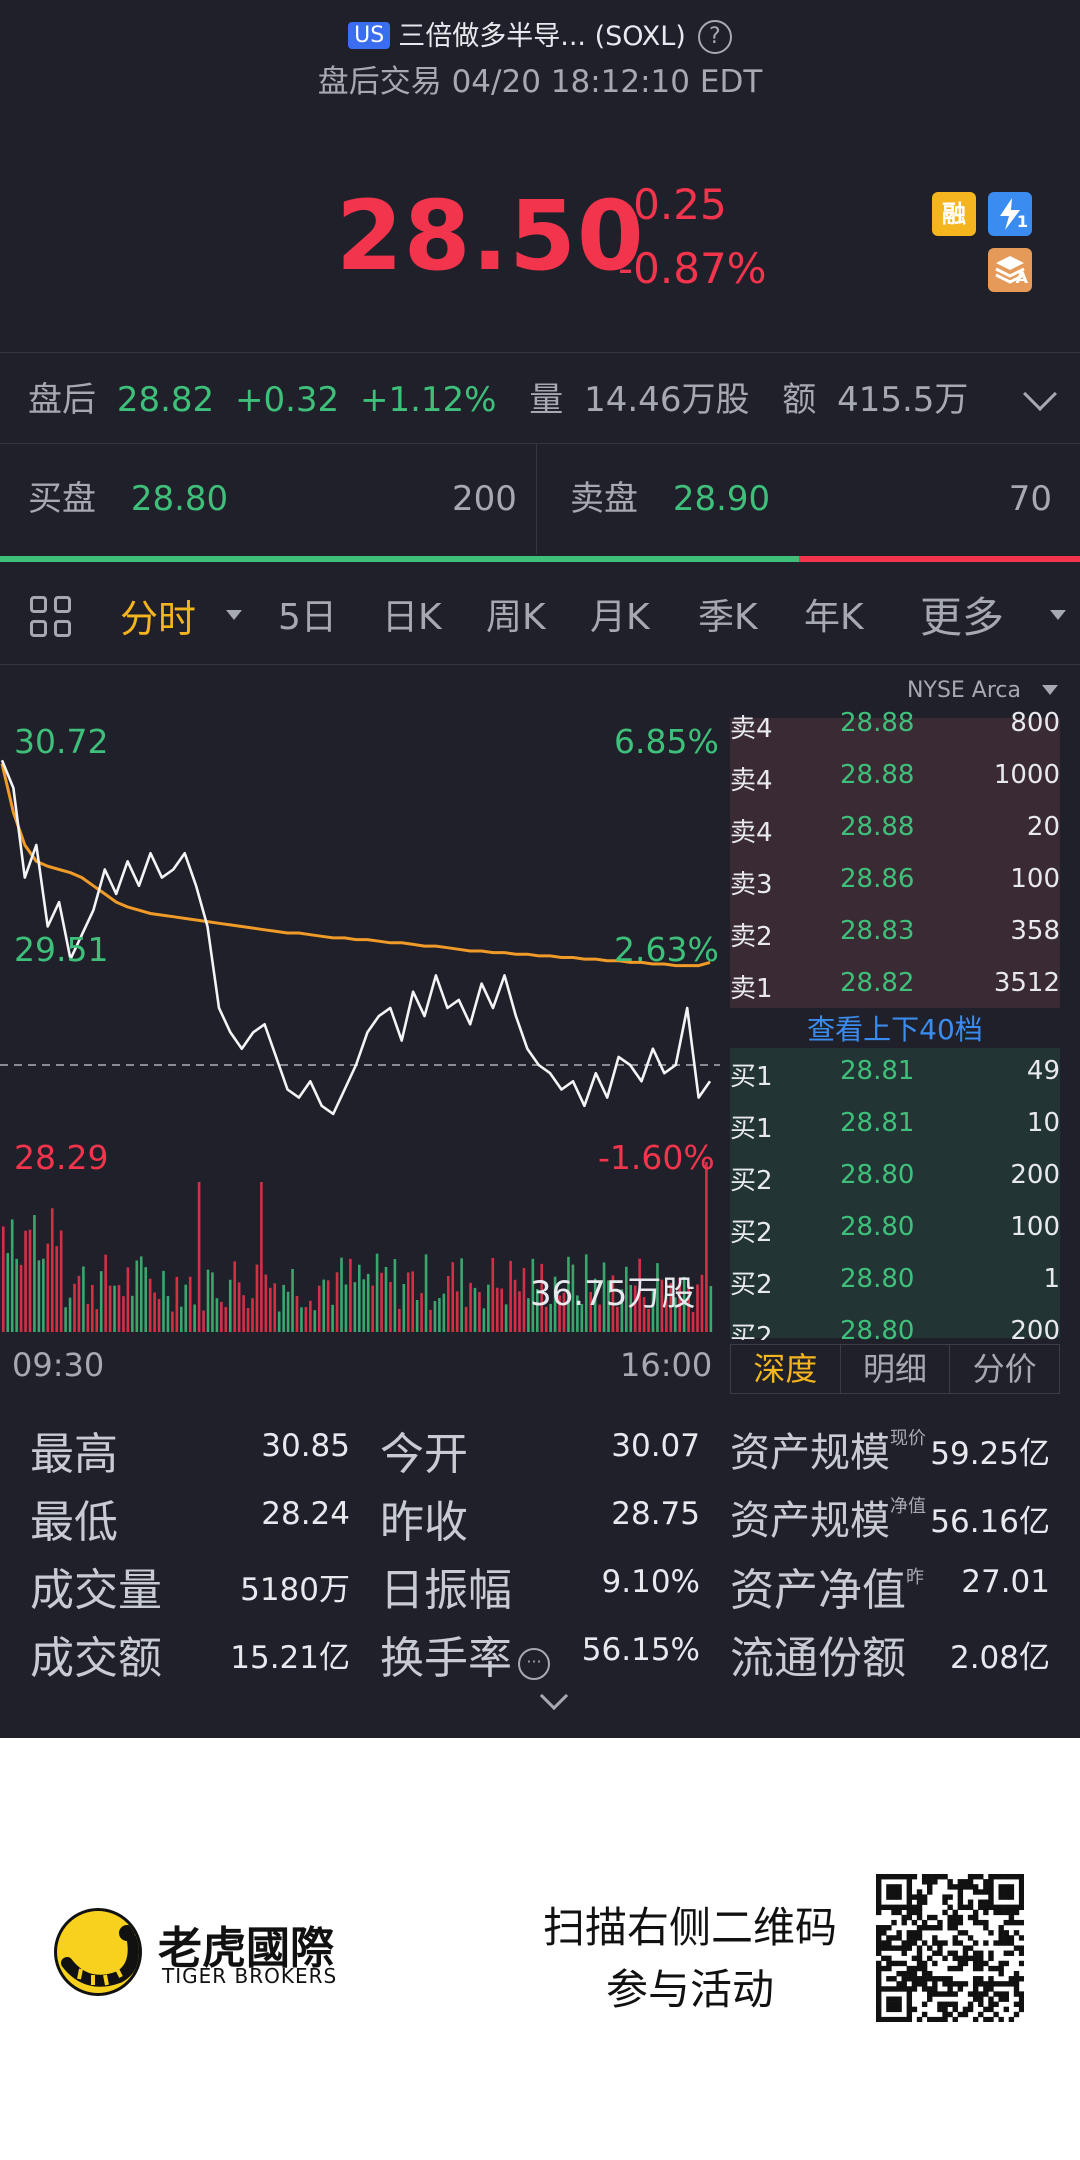 The image size is (1080, 2160). I want to click on tab-daily-k: 日K, so click(412, 617).